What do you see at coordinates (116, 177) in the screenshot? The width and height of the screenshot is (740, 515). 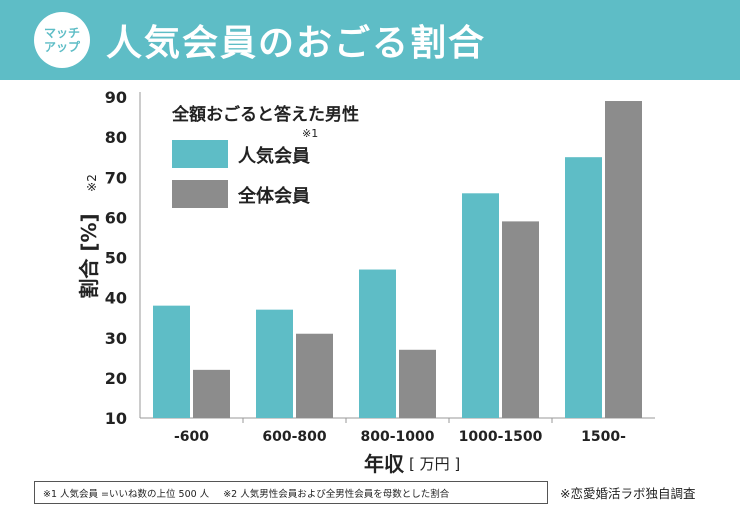 I see `y-tick-label: 70` at bounding box center [116, 177].